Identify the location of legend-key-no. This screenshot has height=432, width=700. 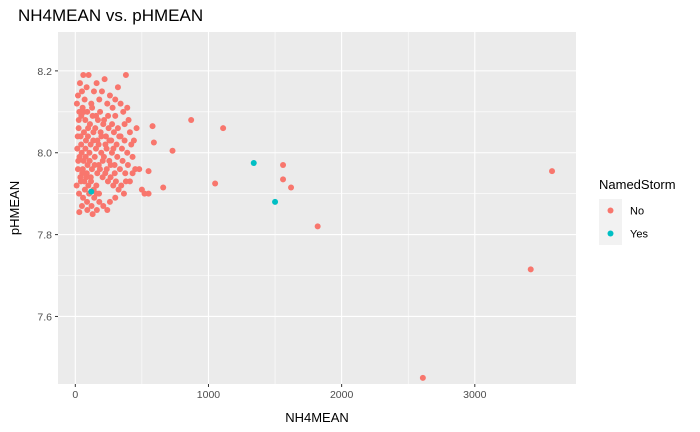
(610, 210).